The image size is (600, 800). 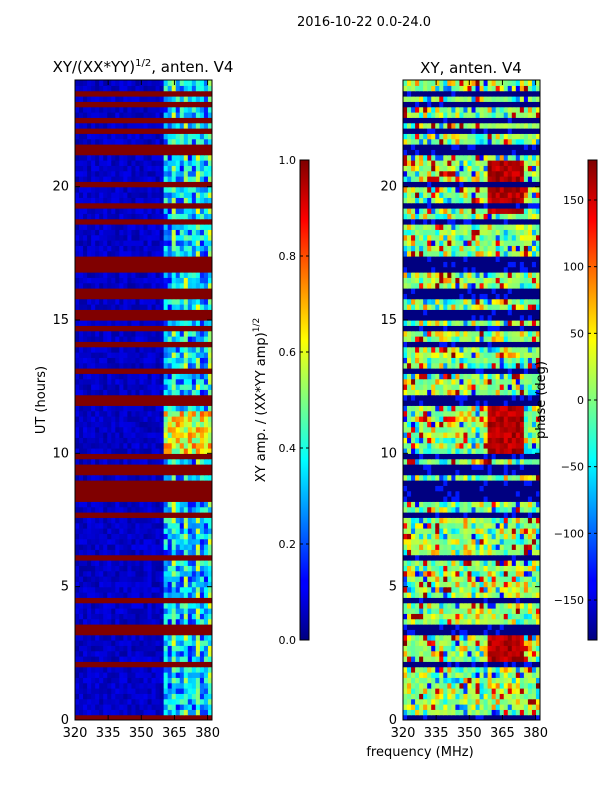 I want to click on amplitude-x-tick-label: 335, so click(x=108, y=733).